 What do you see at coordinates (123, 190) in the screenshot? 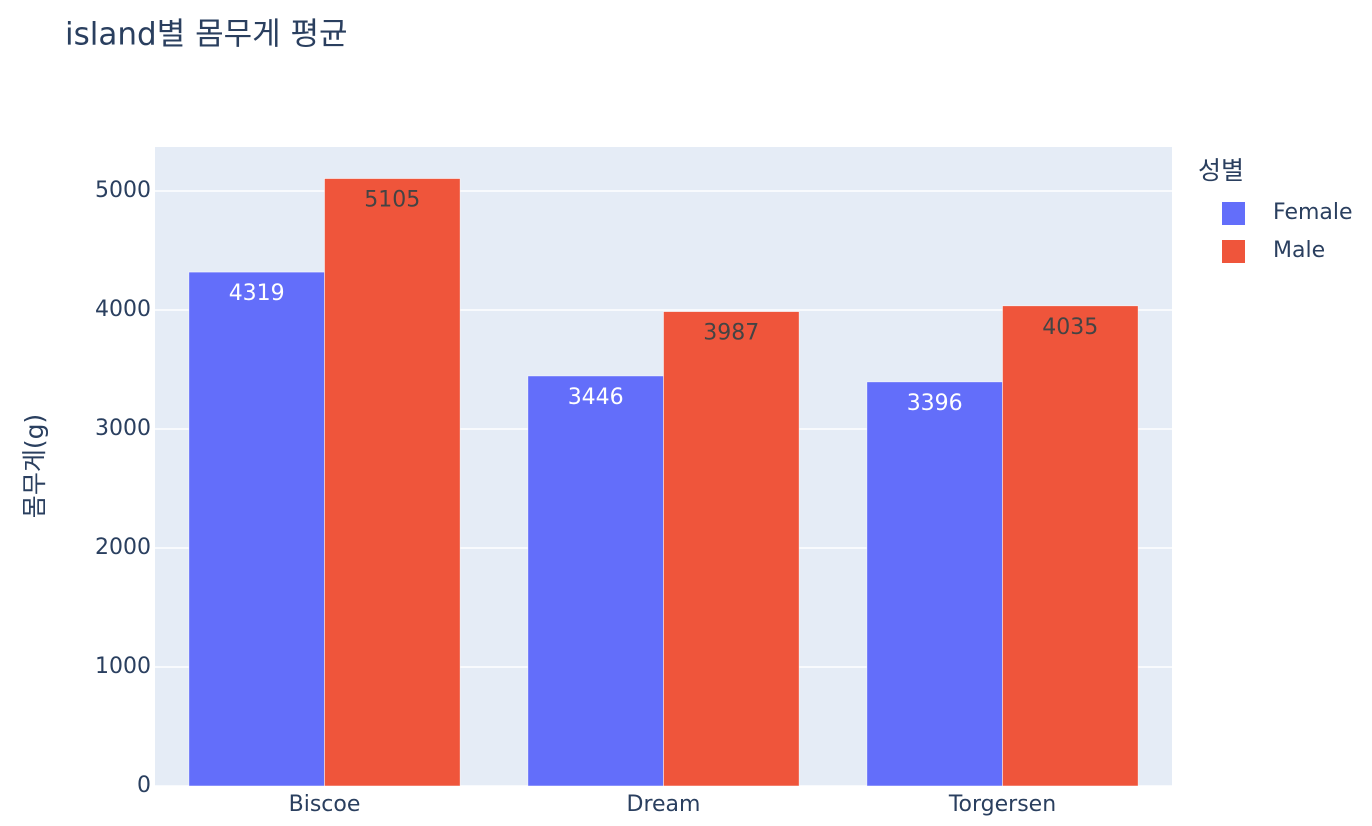
I see `y-tick-label: 5000` at bounding box center [123, 190].